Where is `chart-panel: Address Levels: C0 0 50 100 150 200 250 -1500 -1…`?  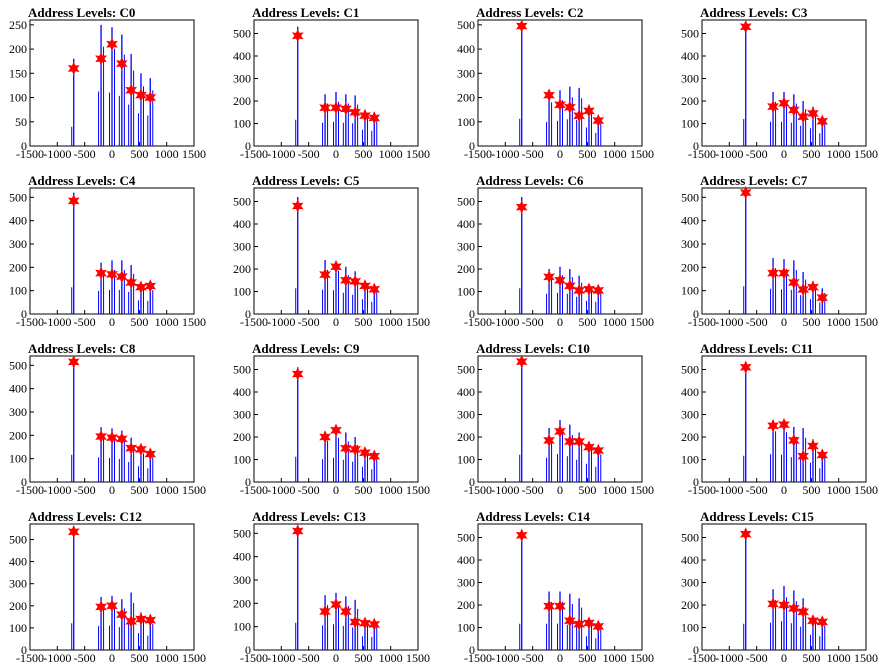
chart-panel: Address Levels: C0 0 50 100 150 200 250 -1500 -1… is located at coordinates (107, 83).